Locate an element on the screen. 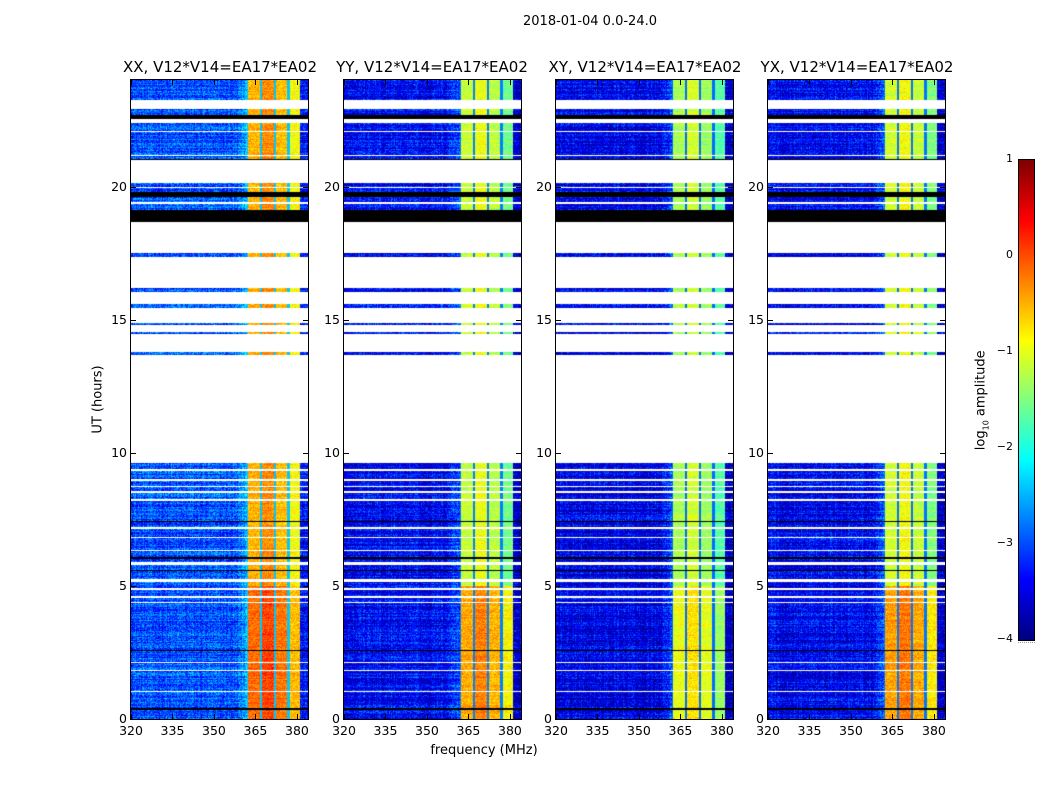 The height and width of the screenshot is (800, 1050). x-tick-label: 365 is located at coordinates (255, 730).